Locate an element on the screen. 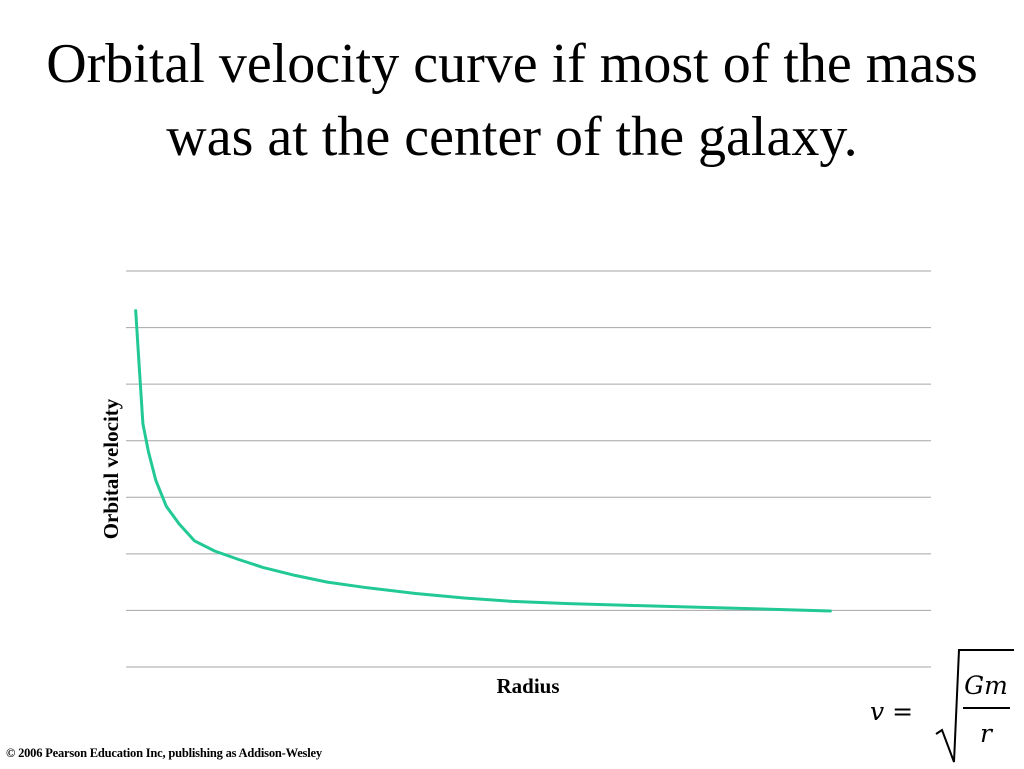 Image resolution: width=1024 pixels, height=769 pixels. x-axis-label: Radius is located at coordinates (527, 686).